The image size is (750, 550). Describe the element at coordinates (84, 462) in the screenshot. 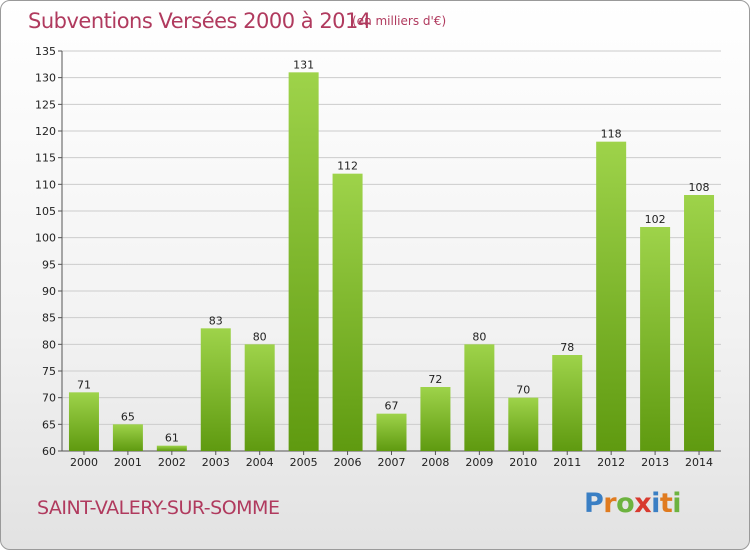

I see `x-tick-label: 2000` at that location.